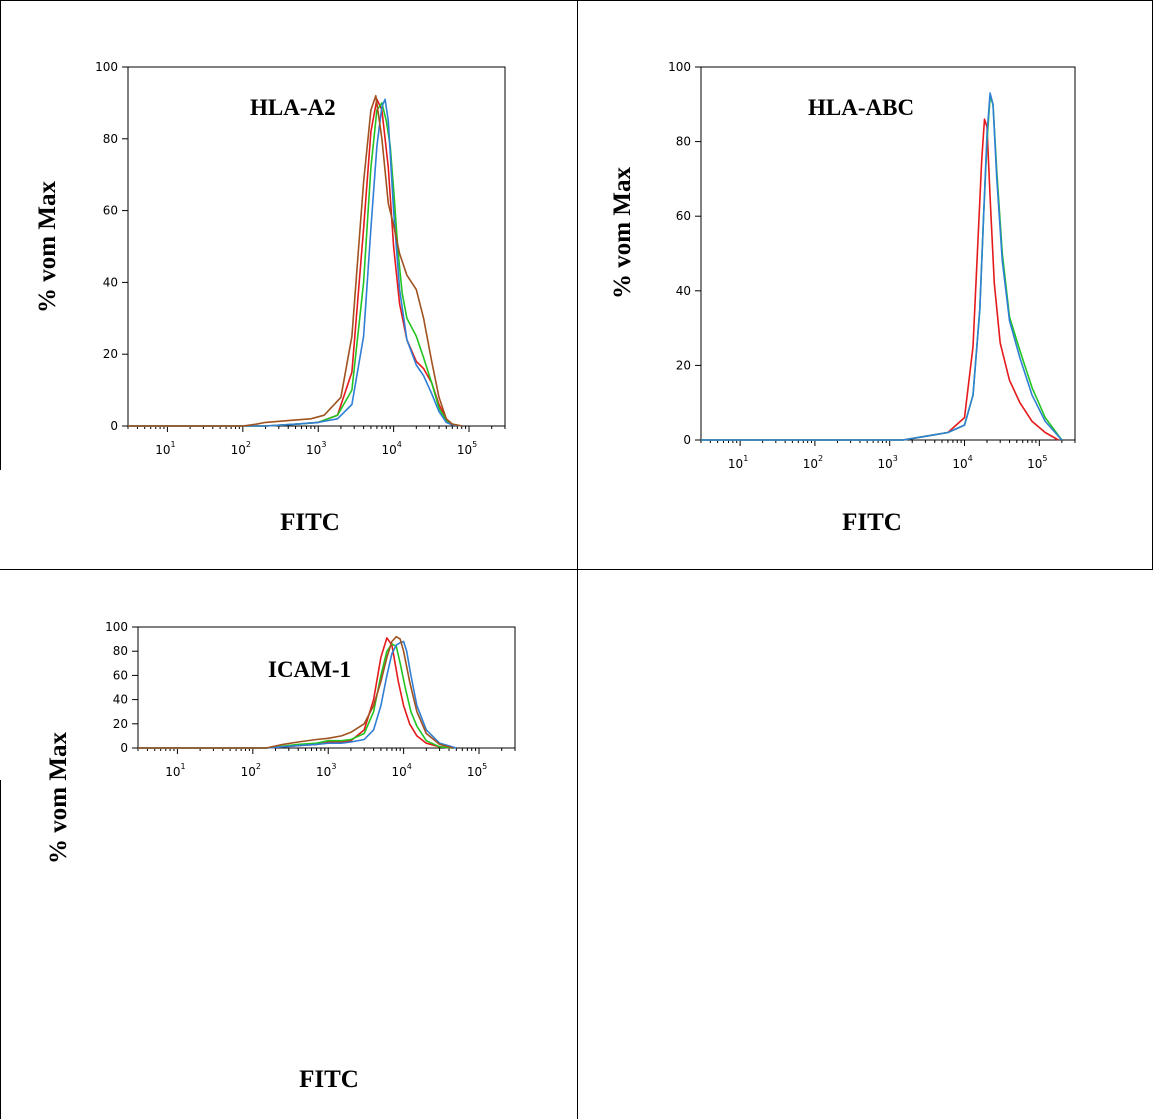 The image size is (1153, 1119). I want to click on series-line-red, so click(295, 262).